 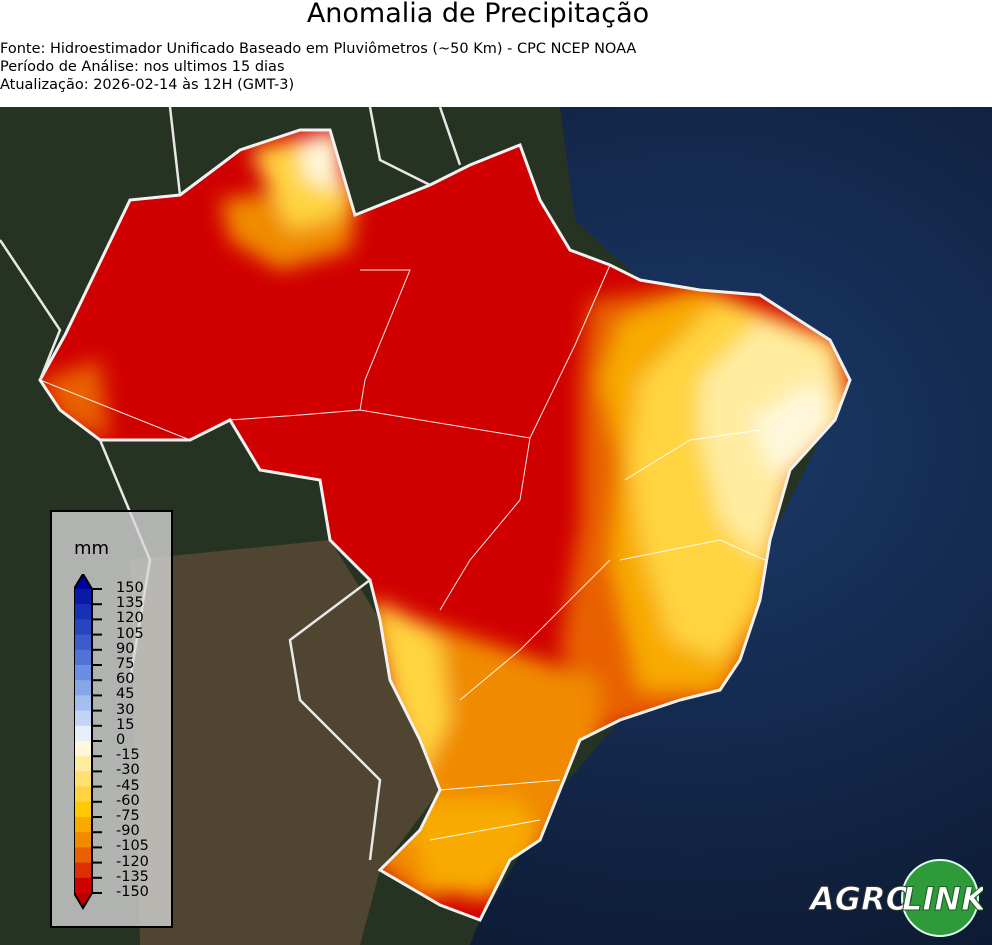 I want to click on colorbar-tick-label: 60, so click(x=125, y=679).